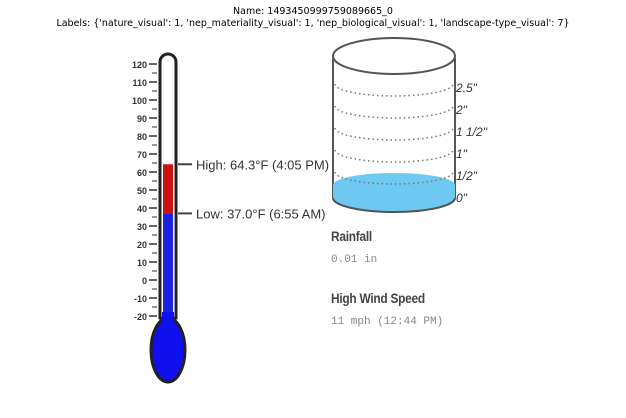  What do you see at coordinates (355, 247) in the screenshot?
I see `rainfall-section: Rainfall 0.01 in` at bounding box center [355, 247].